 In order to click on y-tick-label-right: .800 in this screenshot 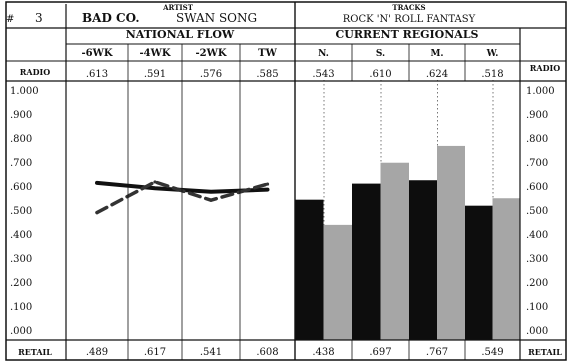, I will do `click(537, 139)`.